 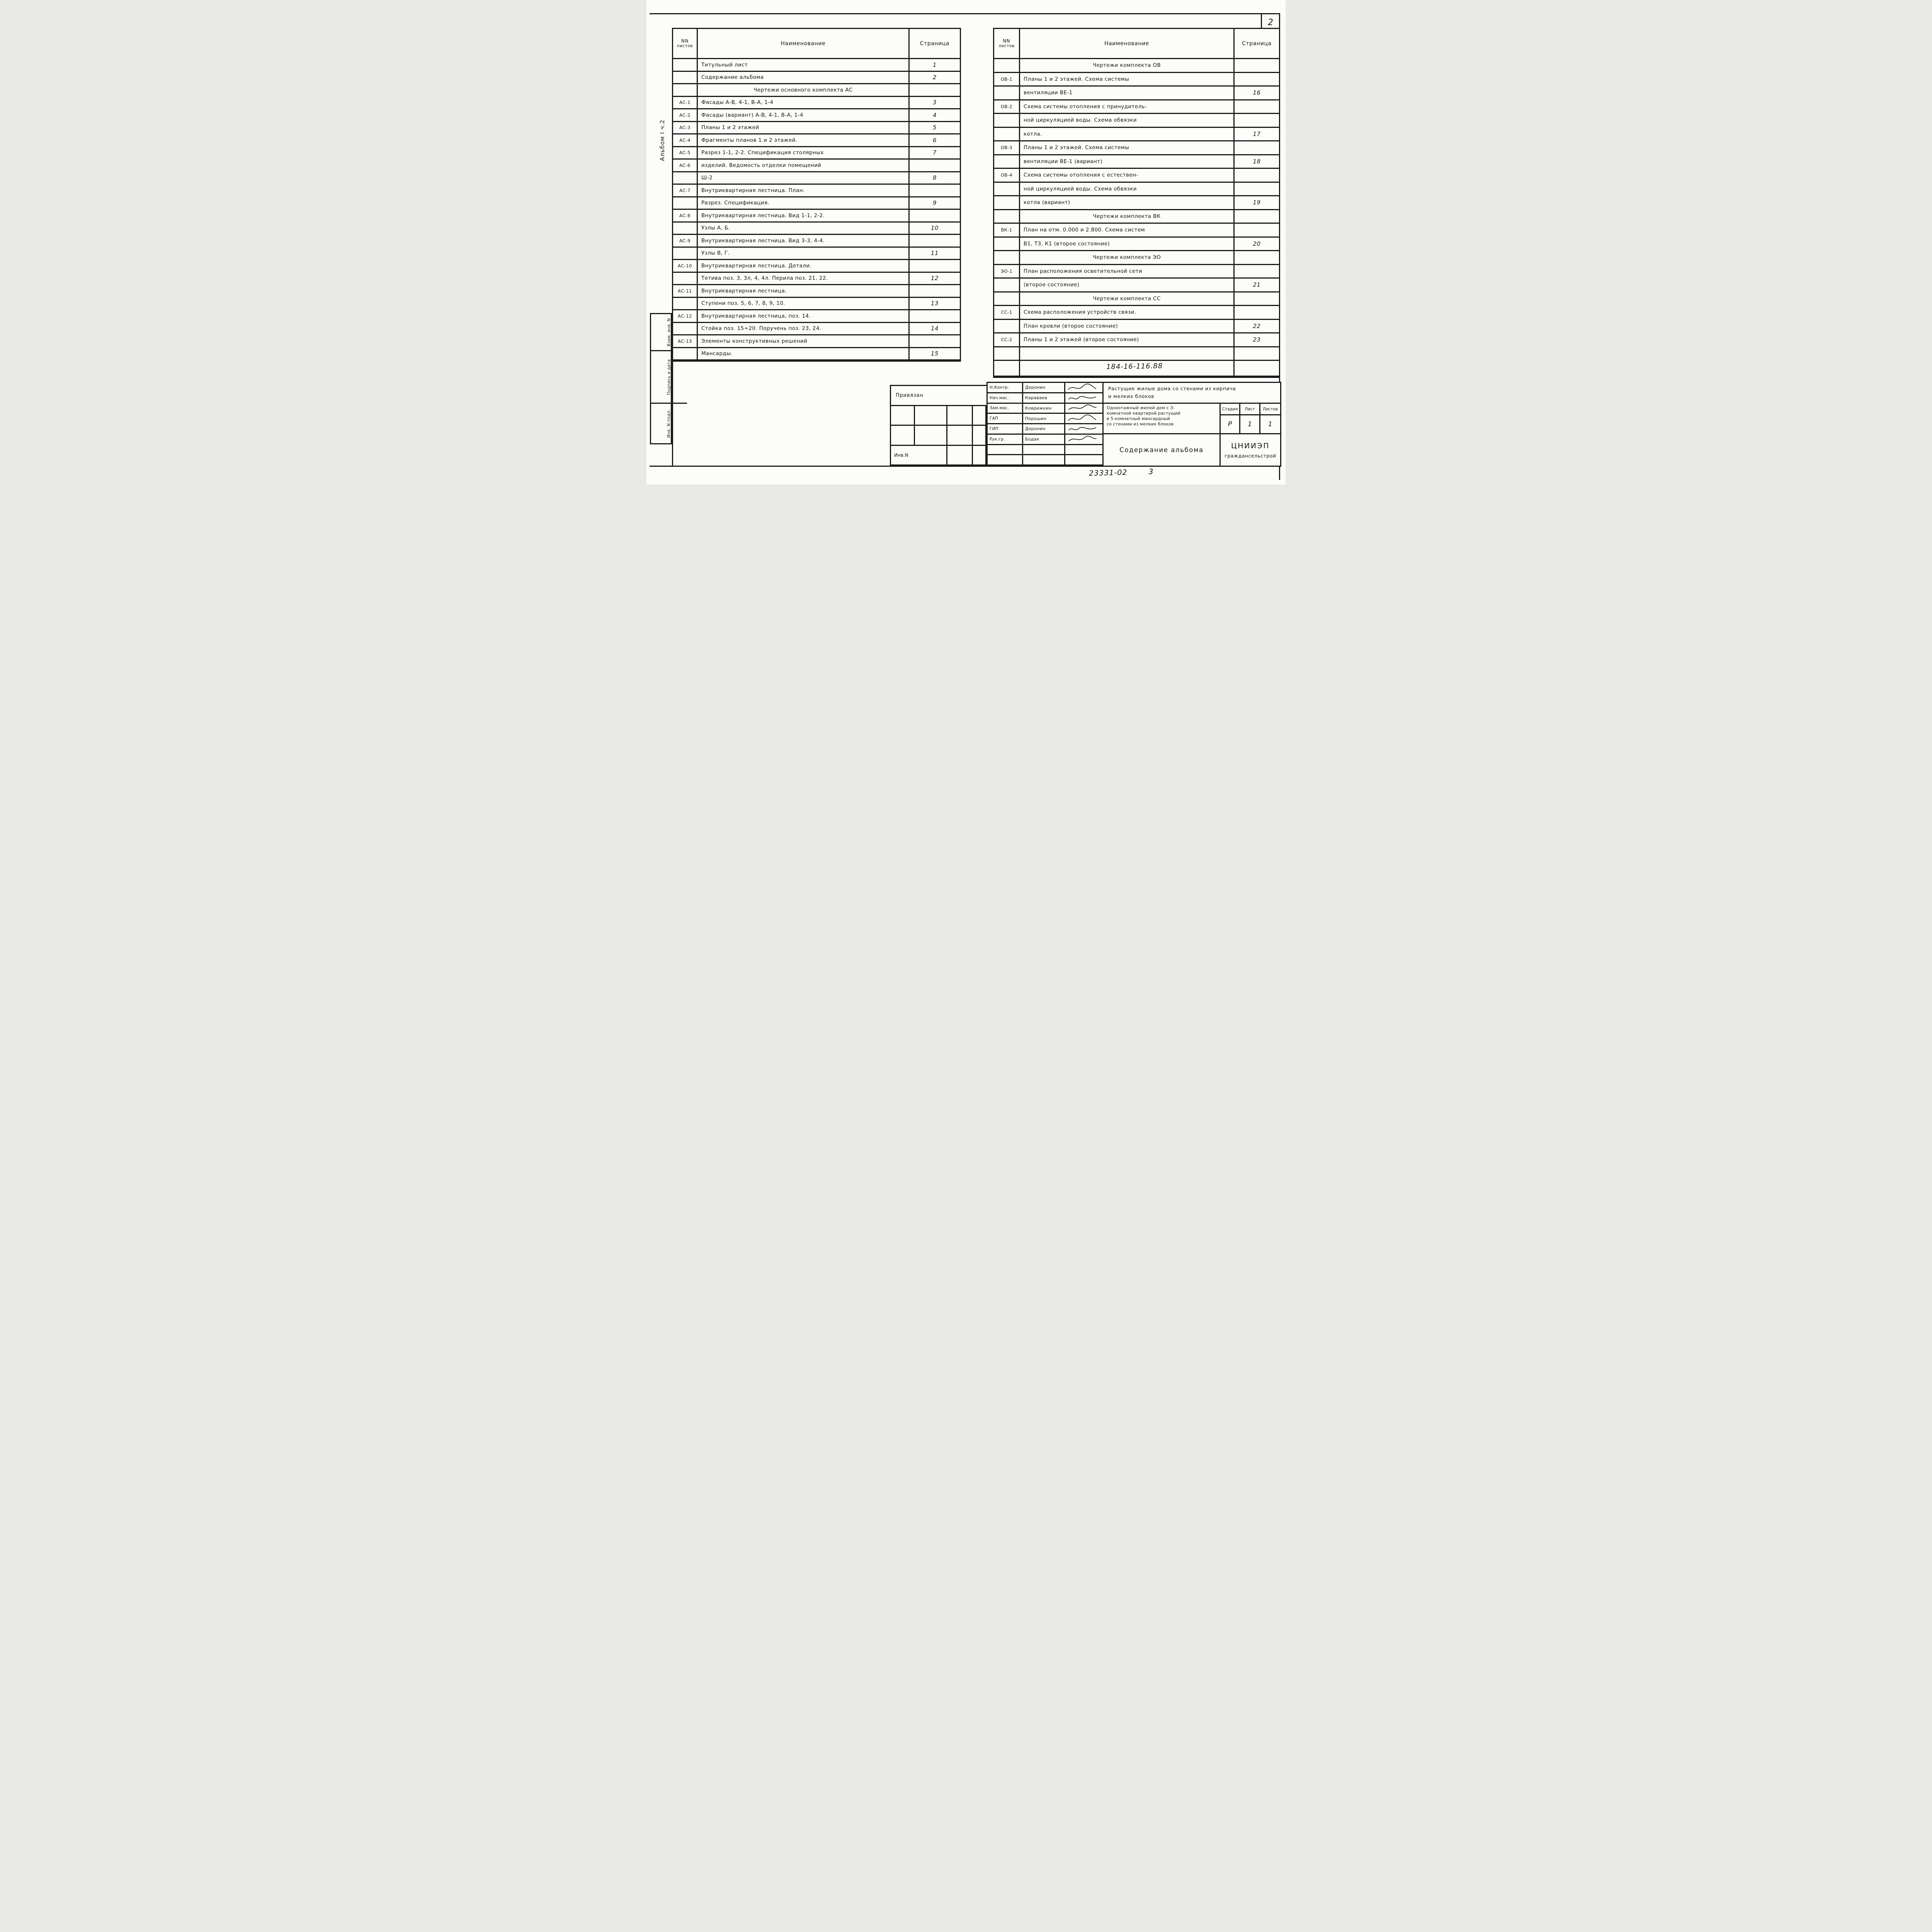 What do you see at coordinates (804, 291) in the screenshot?
I see `row-title: Внутриквартирная лестница.` at bounding box center [804, 291].